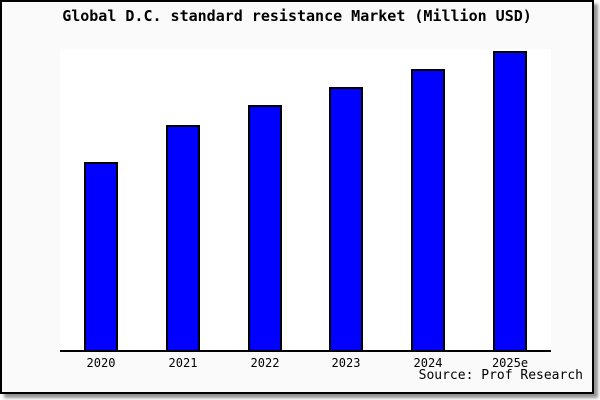  What do you see at coordinates (265, 227) in the screenshot?
I see `bar-2022` at bounding box center [265, 227].